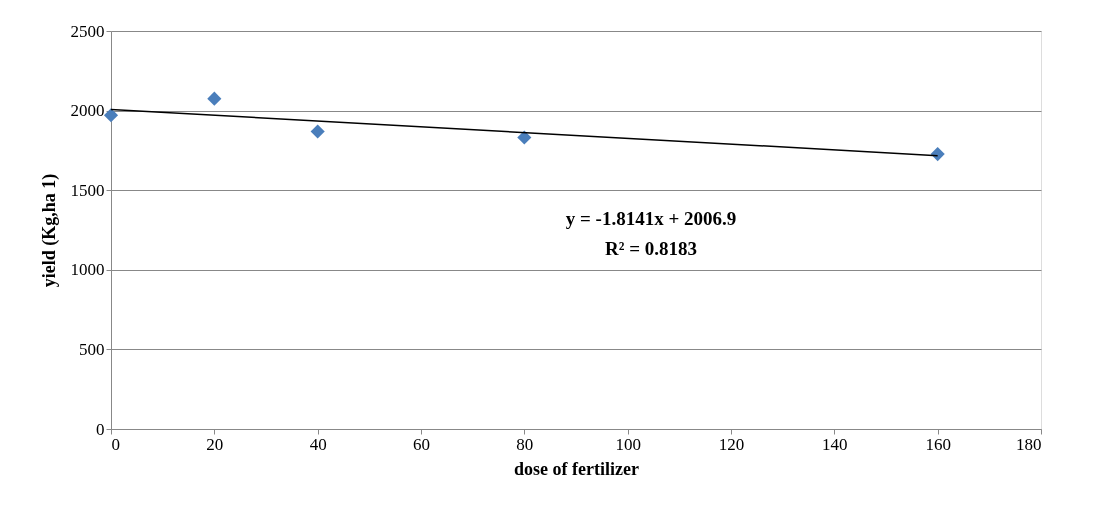 Image resolution: width=1115 pixels, height=521 pixels. What do you see at coordinates (92, 349) in the screenshot?
I see `y-tick-label: 500` at bounding box center [92, 349].